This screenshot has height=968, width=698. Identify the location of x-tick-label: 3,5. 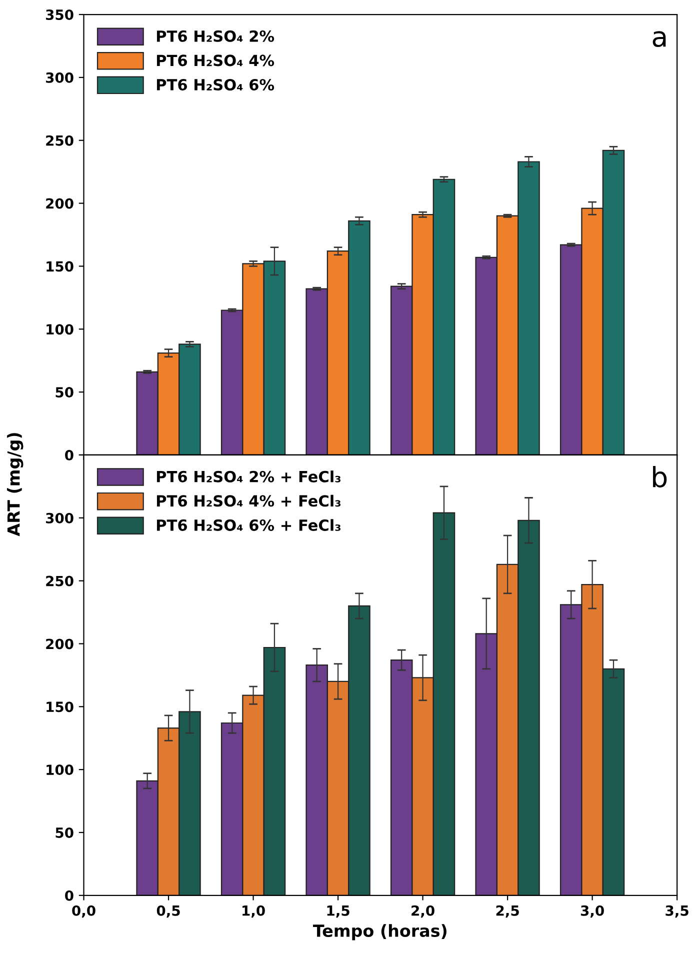
(677, 911).